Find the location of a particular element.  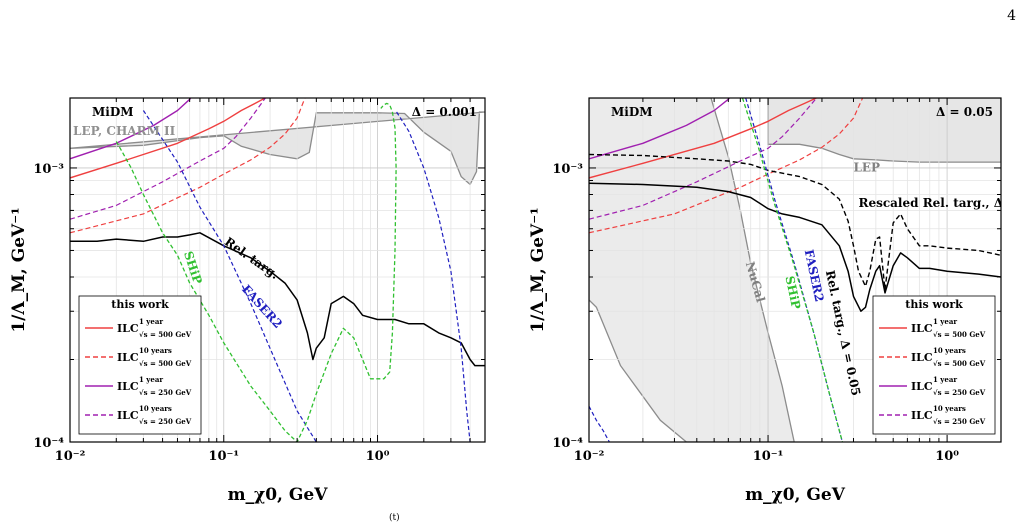

delta-label: Δ = 0.05 is located at coordinates (964, 112).